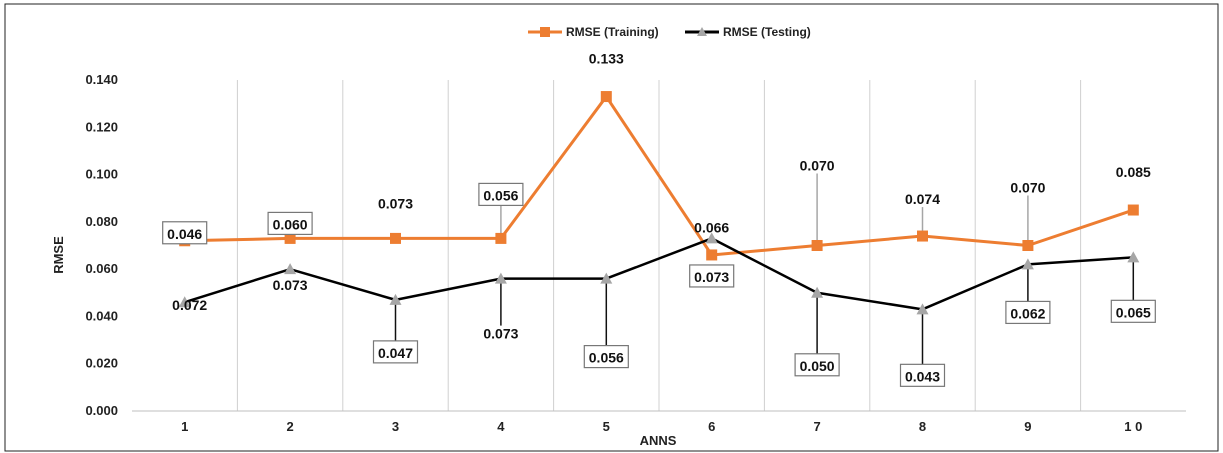 The height and width of the screenshot is (453, 1223). What do you see at coordinates (501, 426) in the screenshot?
I see `x-tick-label: 4` at bounding box center [501, 426].